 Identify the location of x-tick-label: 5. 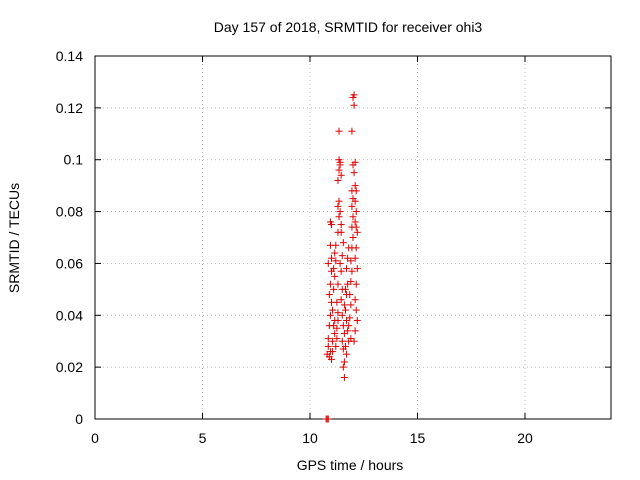
(203, 438).